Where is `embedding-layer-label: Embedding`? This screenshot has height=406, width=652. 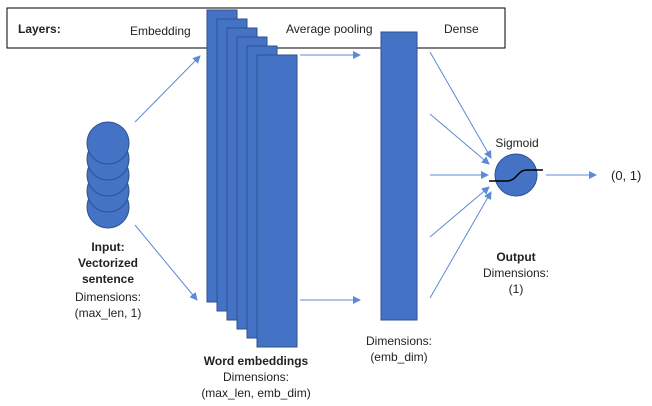
embedding-layer-label: Embedding is located at coordinates (160, 31).